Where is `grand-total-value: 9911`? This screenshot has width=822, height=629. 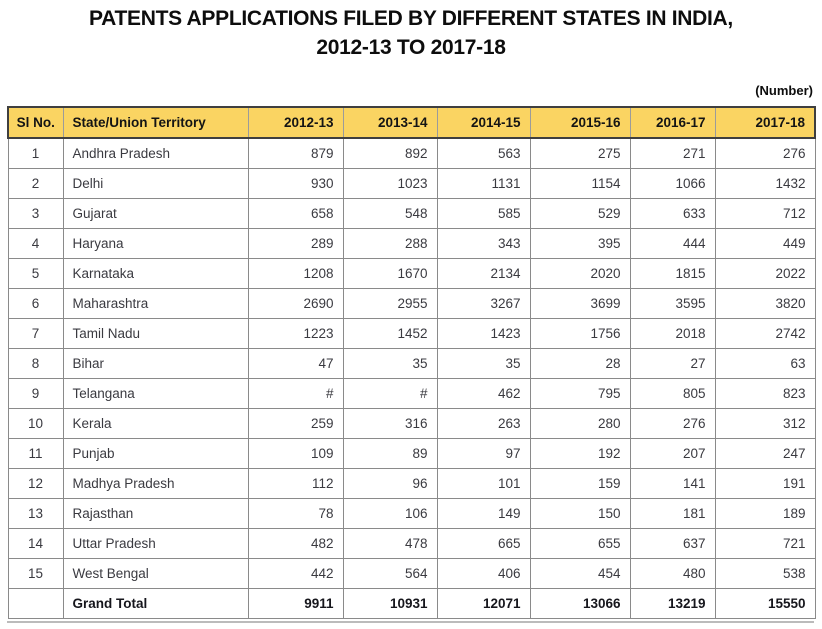
grand-total-value: 9911 is located at coordinates (295, 603).